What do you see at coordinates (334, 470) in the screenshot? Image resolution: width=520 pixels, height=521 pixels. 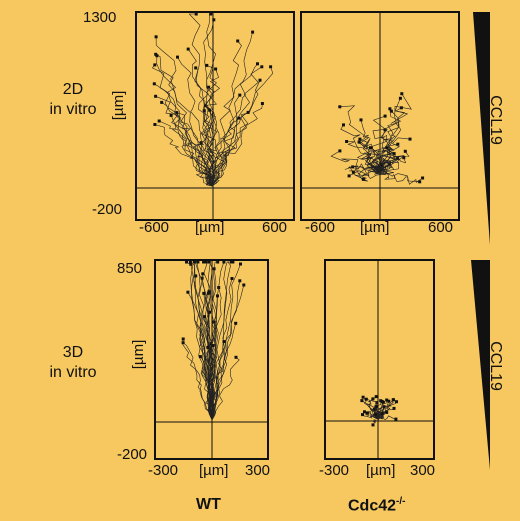 I see `bottom-right-x-tick-min: -300` at bounding box center [334, 470].